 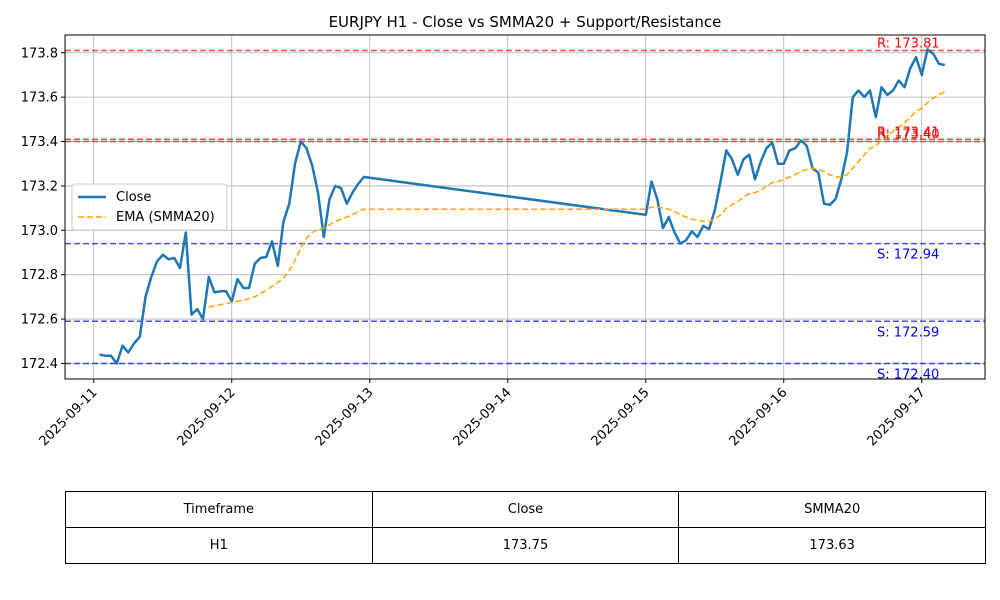 What do you see at coordinates (621, 417) in the screenshot?
I see `x-tick-label: 2025-09-15` at bounding box center [621, 417].